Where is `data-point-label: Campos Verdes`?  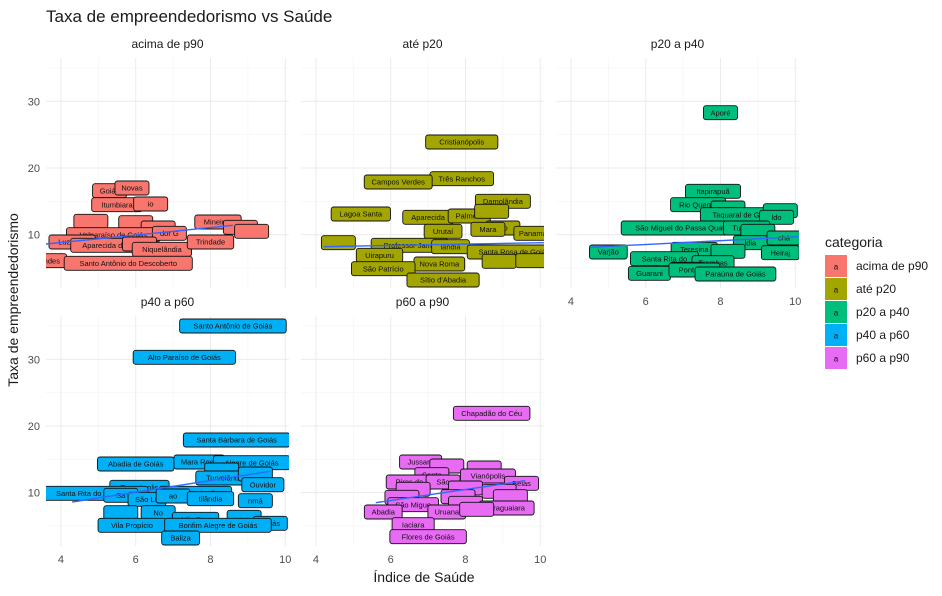
data-point-label: Campos Verdes is located at coordinates (398, 182).